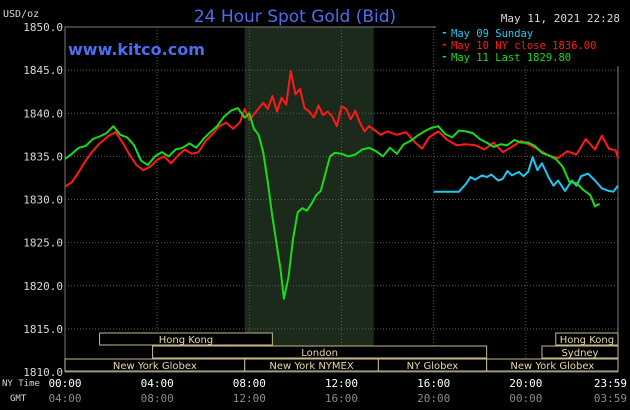 Image resolution: width=630 pixels, height=410 pixels. What do you see at coordinates (64, 398) in the screenshot?
I see `x-tick-label-gmt: 04:00` at bounding box center [64, 398].